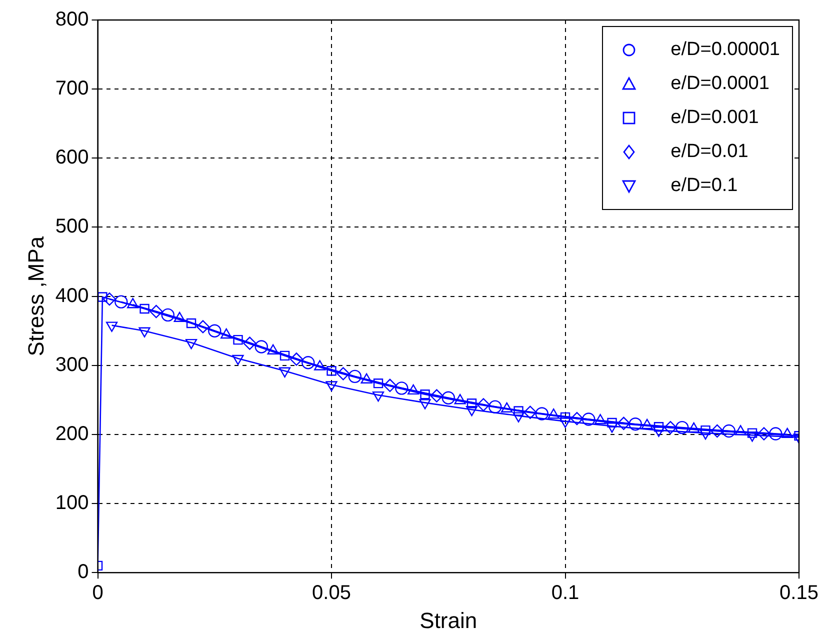 Image resolution: width=825 pixels, height=639 pixels. Describe the element at coordinates (72, 365) in the screenshot. I see `y-tick-label: 300` at that location.